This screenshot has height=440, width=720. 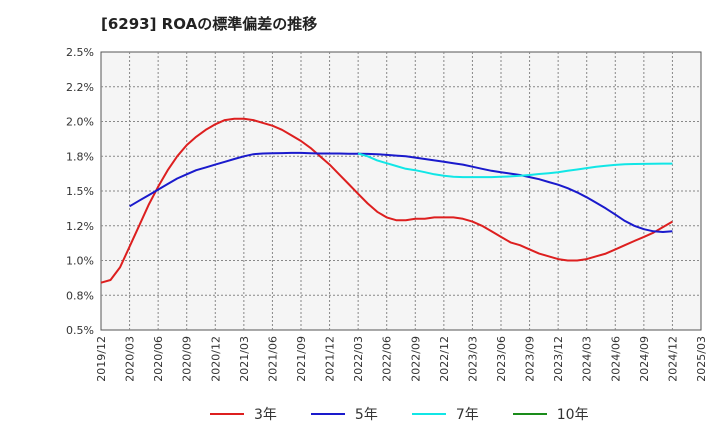 What do you see at coordinates (80, 122) in the screenshot?
I see `y-tick-label: 2.0%` at bounding box center [80, 122].